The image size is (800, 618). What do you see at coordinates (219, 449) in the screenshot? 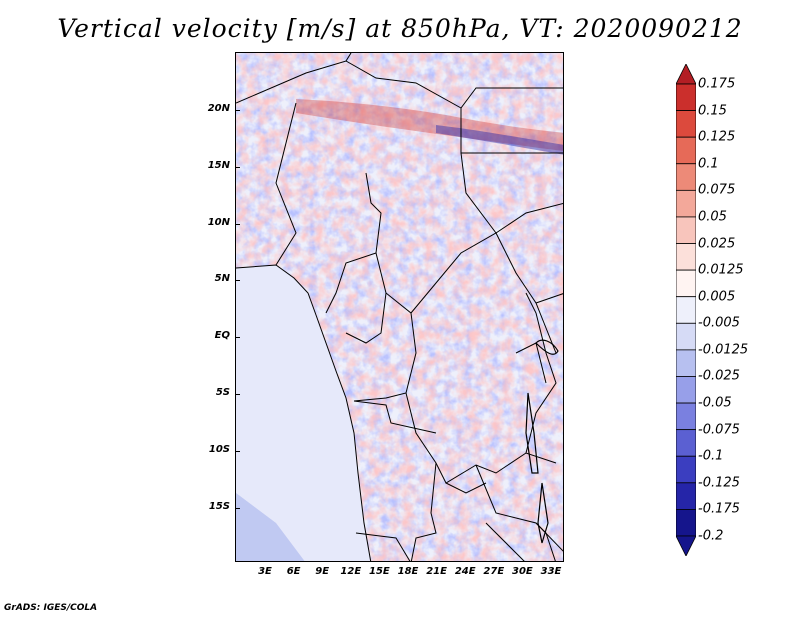
I see `lat-label: 10S` at bounding box center [219, 449].